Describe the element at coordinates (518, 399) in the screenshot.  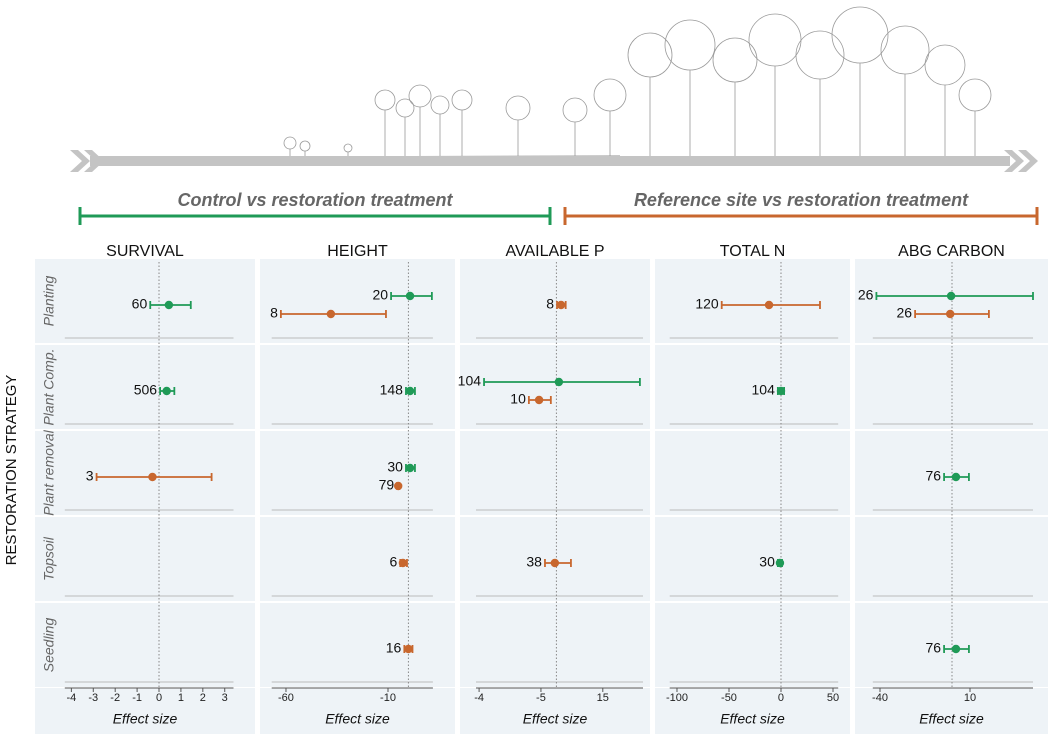
I see `sample-size-label: 10` at that location.